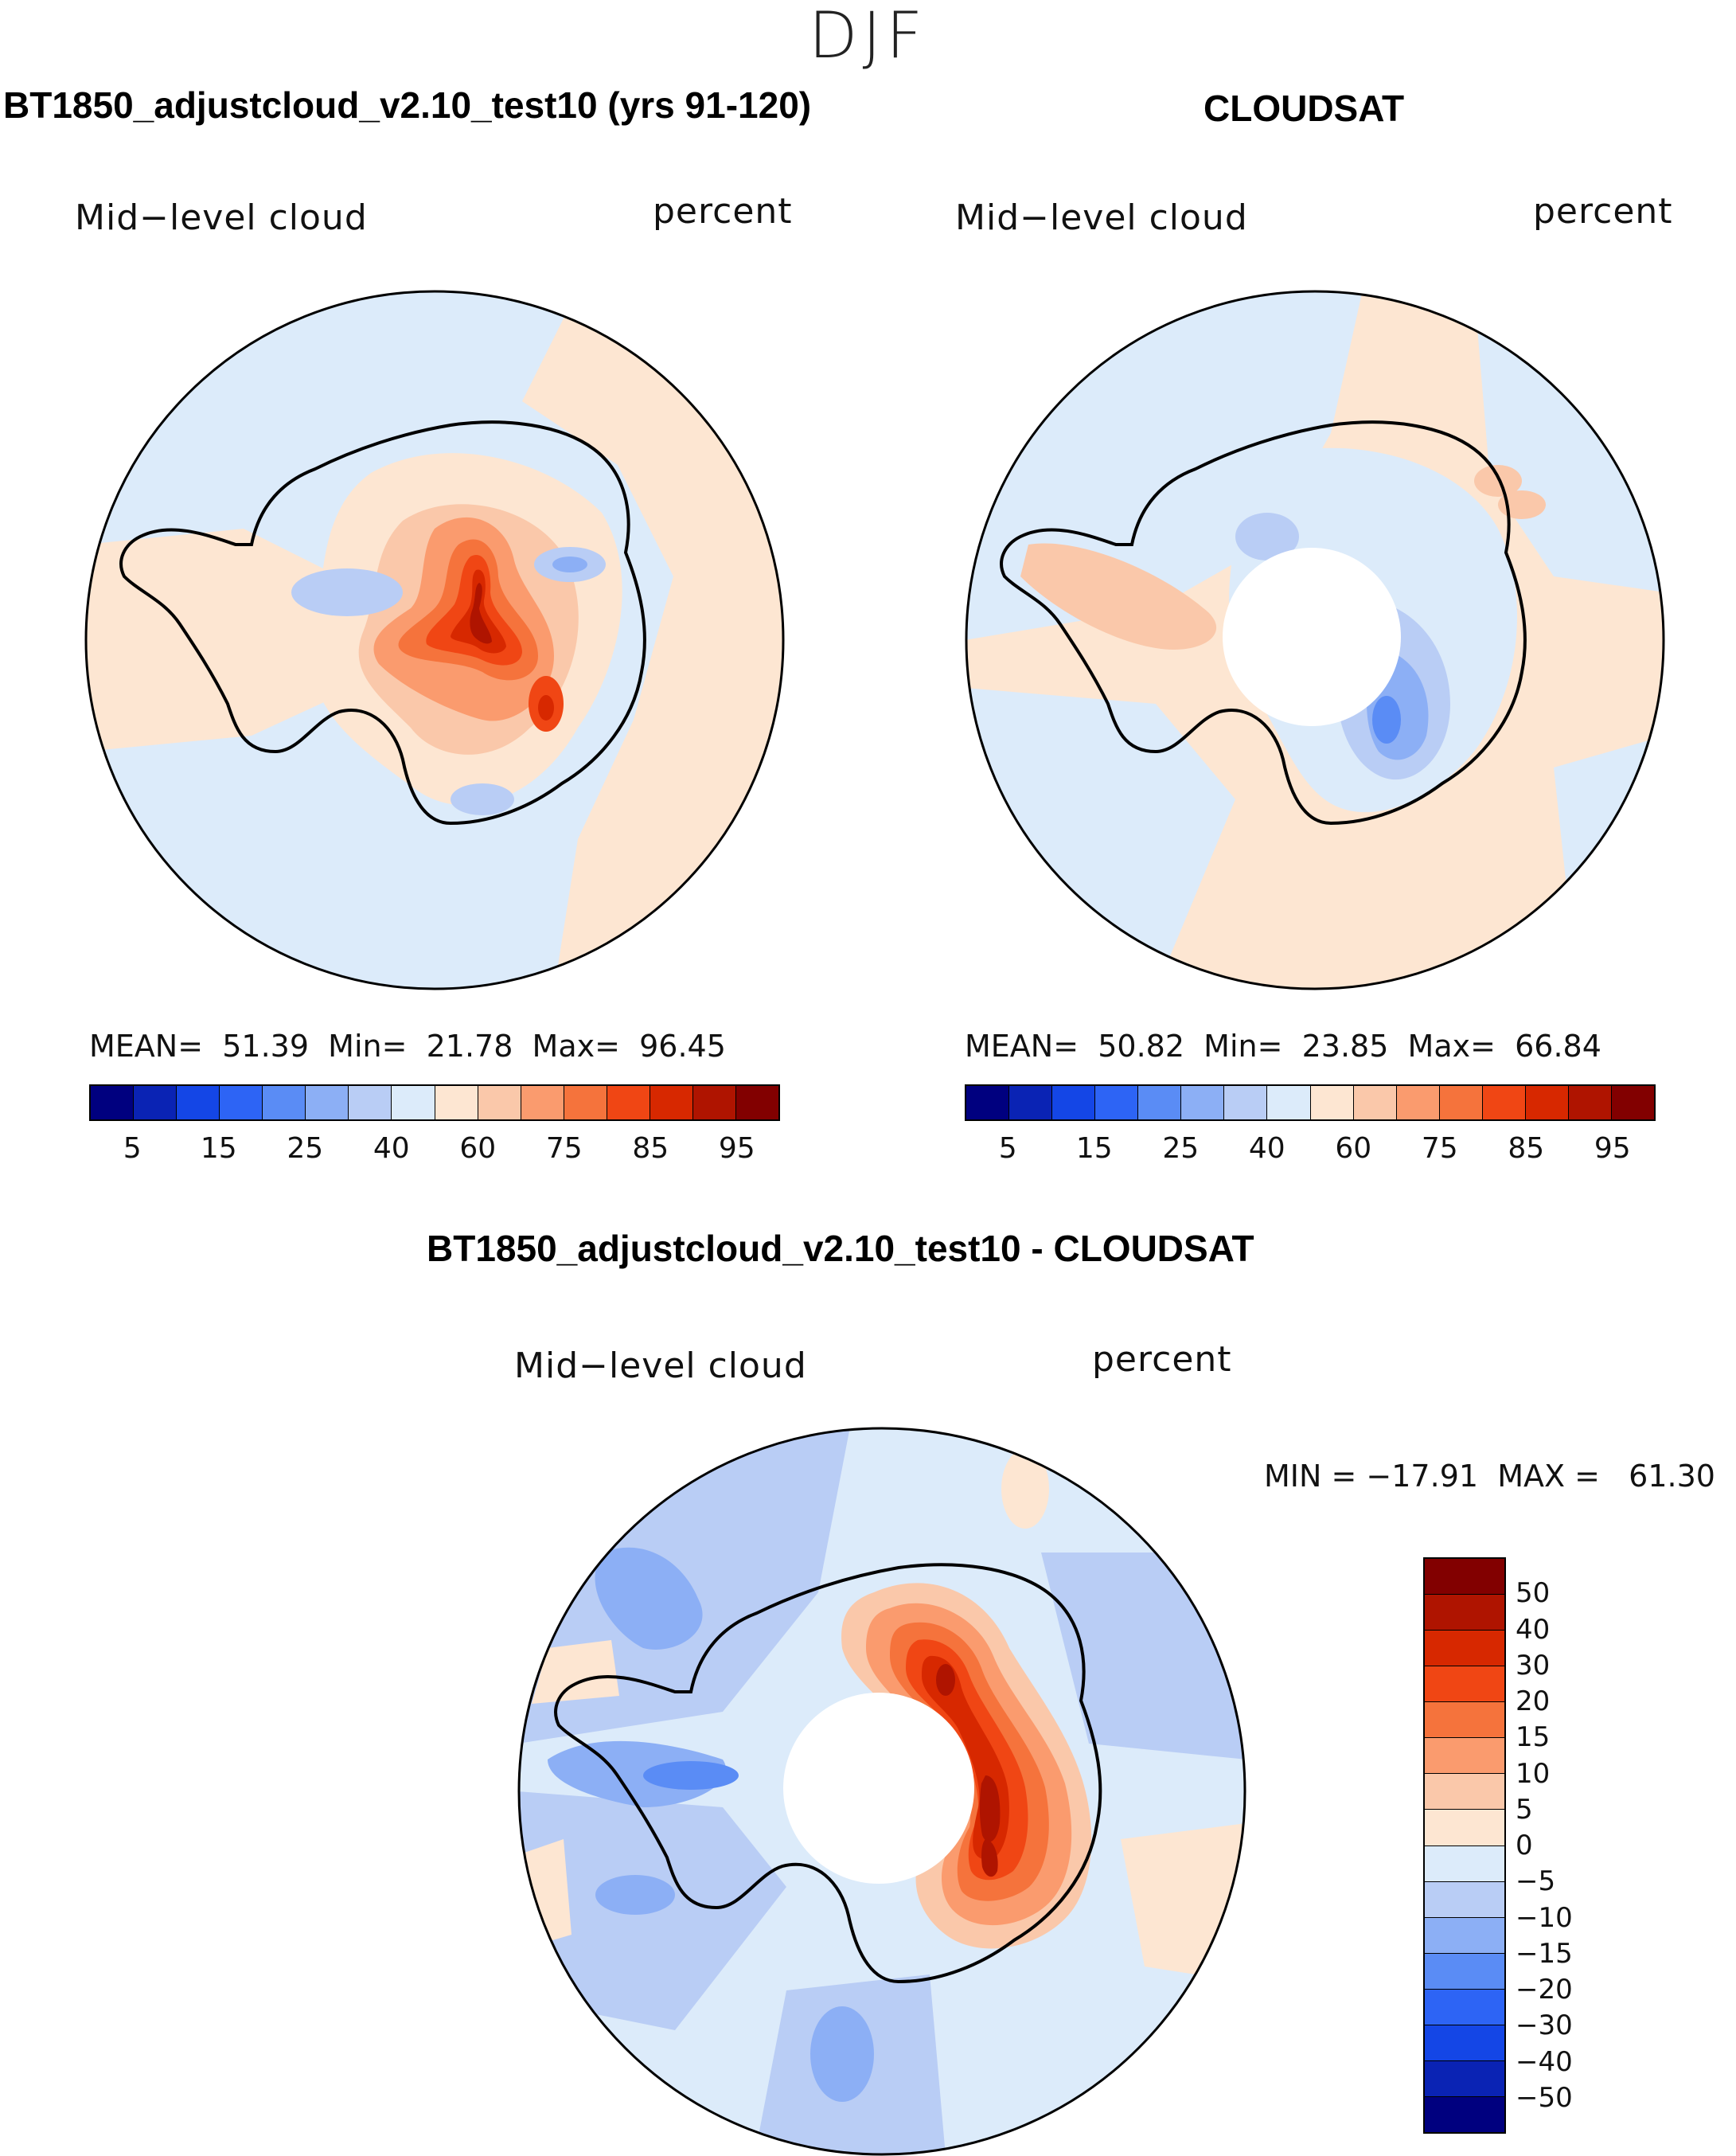  I want to click on obs-map-boundary, so click(1315, 640).